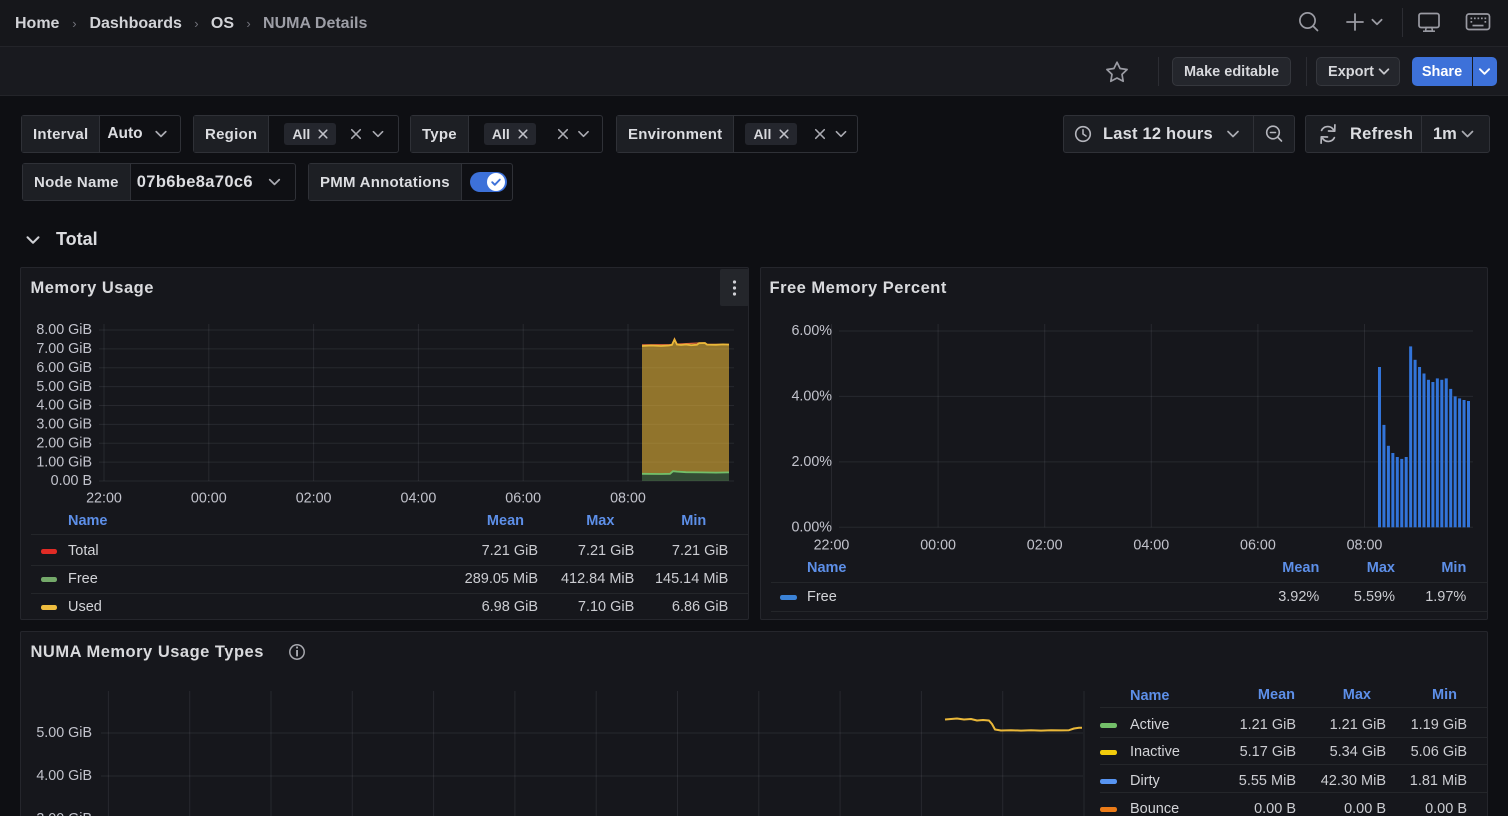 Image resolution: width=1508 pixels, height=816 pixels. I want to click on svg-text: 1.00 GiB, so click(64, 462).